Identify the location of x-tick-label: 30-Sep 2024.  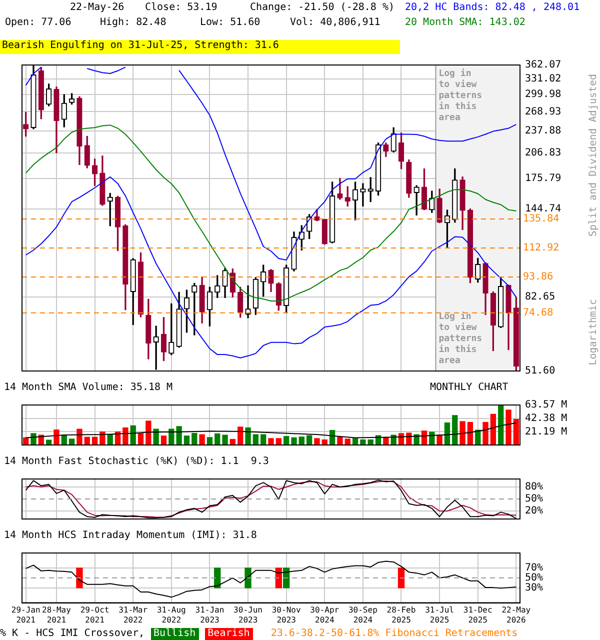
(363, 615).